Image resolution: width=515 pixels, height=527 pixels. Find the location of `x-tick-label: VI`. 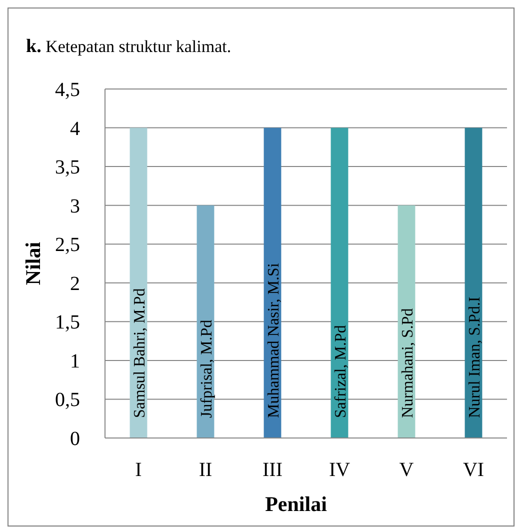

x-tick-label: VI is located at coordinates (473, 470).